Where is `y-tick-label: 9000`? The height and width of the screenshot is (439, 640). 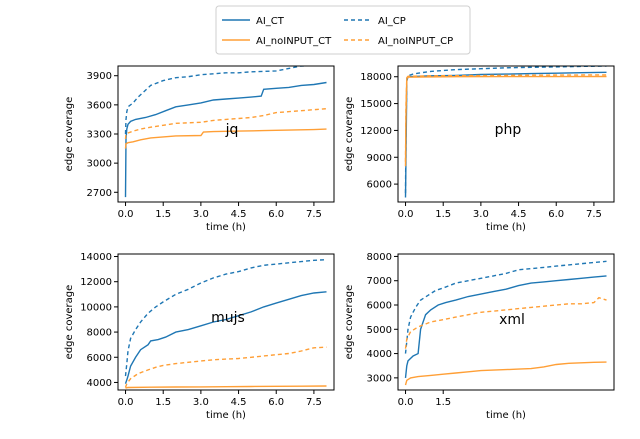 y-tick-label: 9000 is located at coordinates (379, 158).